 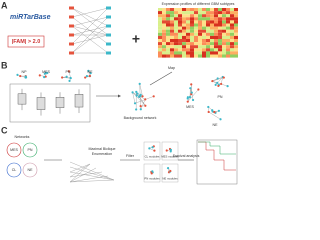 I want to click on network-circles: MES PN CL NE, so click(x=22, y=160).